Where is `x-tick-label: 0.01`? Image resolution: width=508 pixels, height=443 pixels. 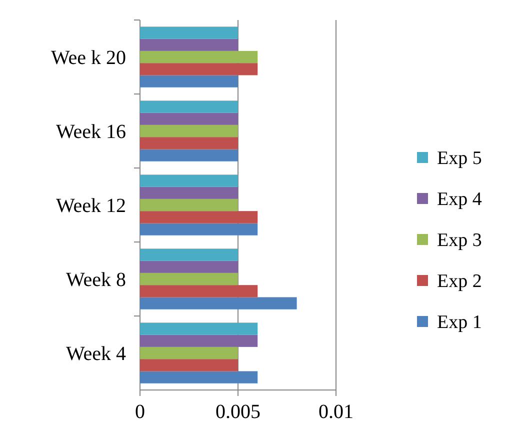 x-tick-label: 0.01 is located at coordinates (336, 412).